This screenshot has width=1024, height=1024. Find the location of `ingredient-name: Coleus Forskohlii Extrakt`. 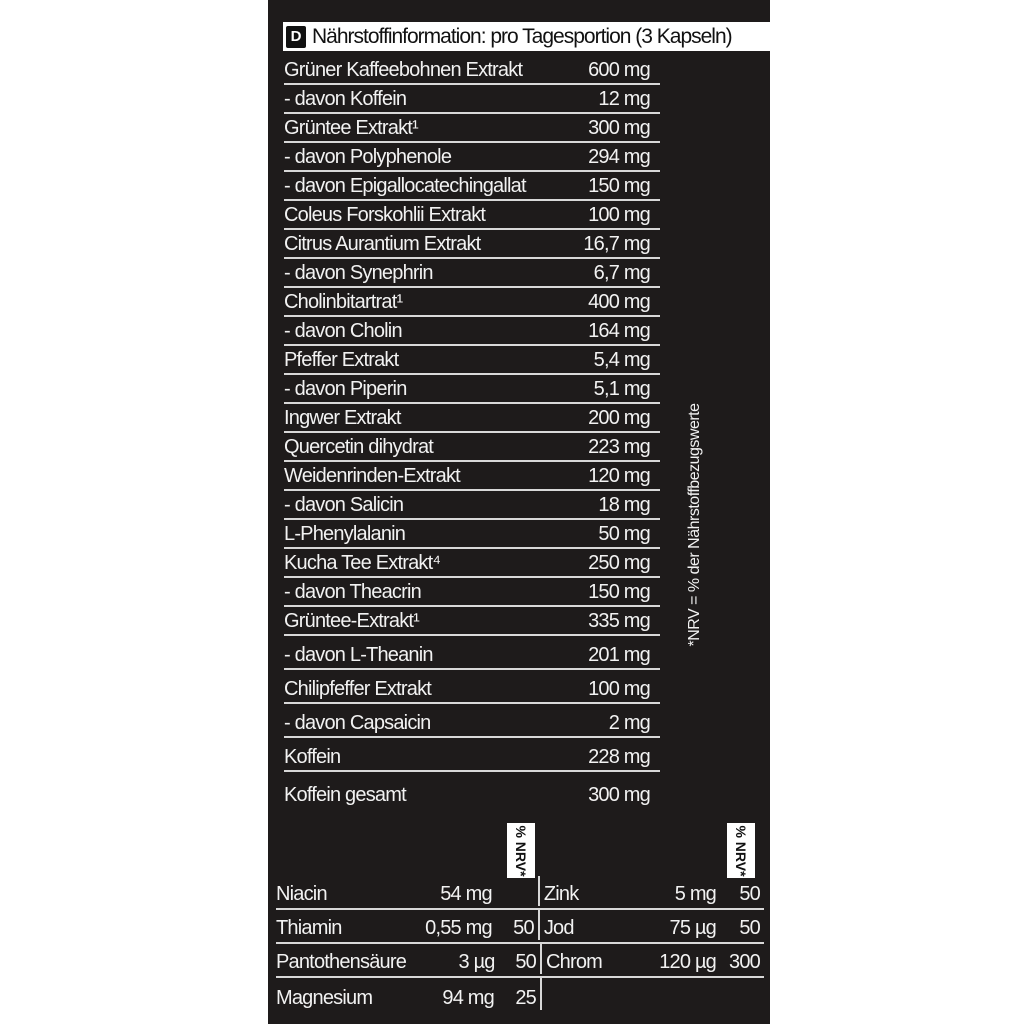

ingredient-name: Coleus Forskohlii Extrakt is located at coordinates (385, 215).